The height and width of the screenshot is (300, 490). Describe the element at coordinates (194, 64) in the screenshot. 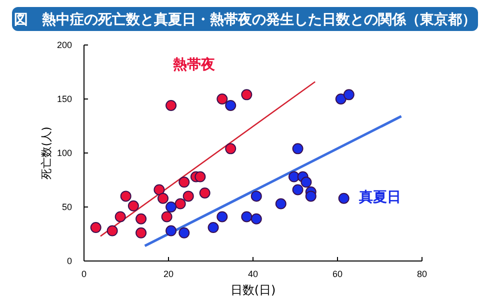

I see `series-label: 熱帯夜` at that location.